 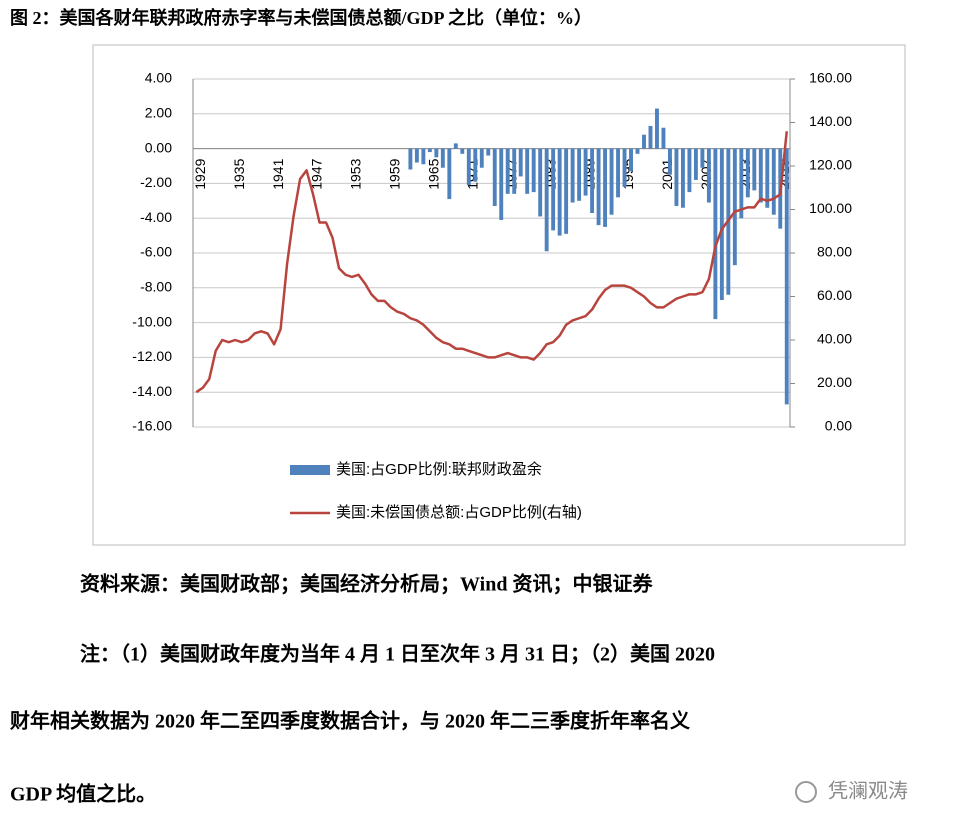 I want to click on y-tick-label: -8.00, so click(x=156, y=287).